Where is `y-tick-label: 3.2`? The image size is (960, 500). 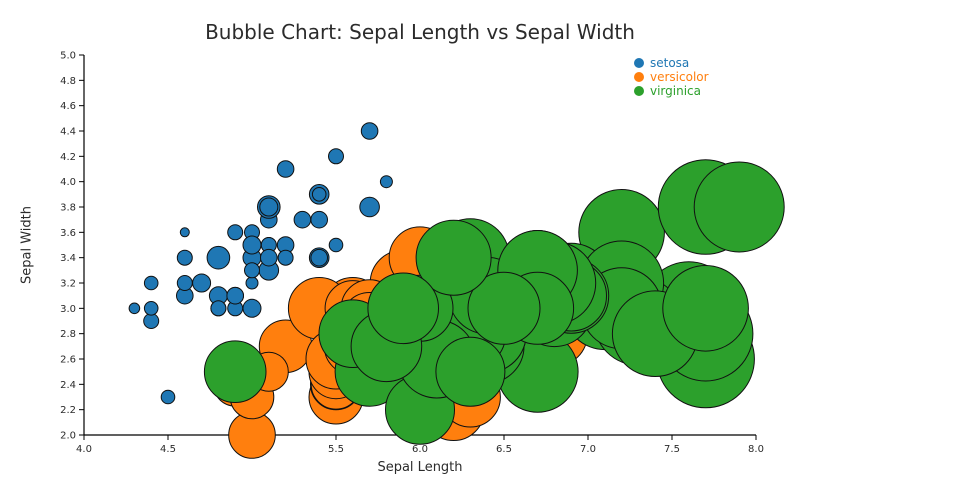 y-tick-label: 3.2 is located at coordinates (68, 284).